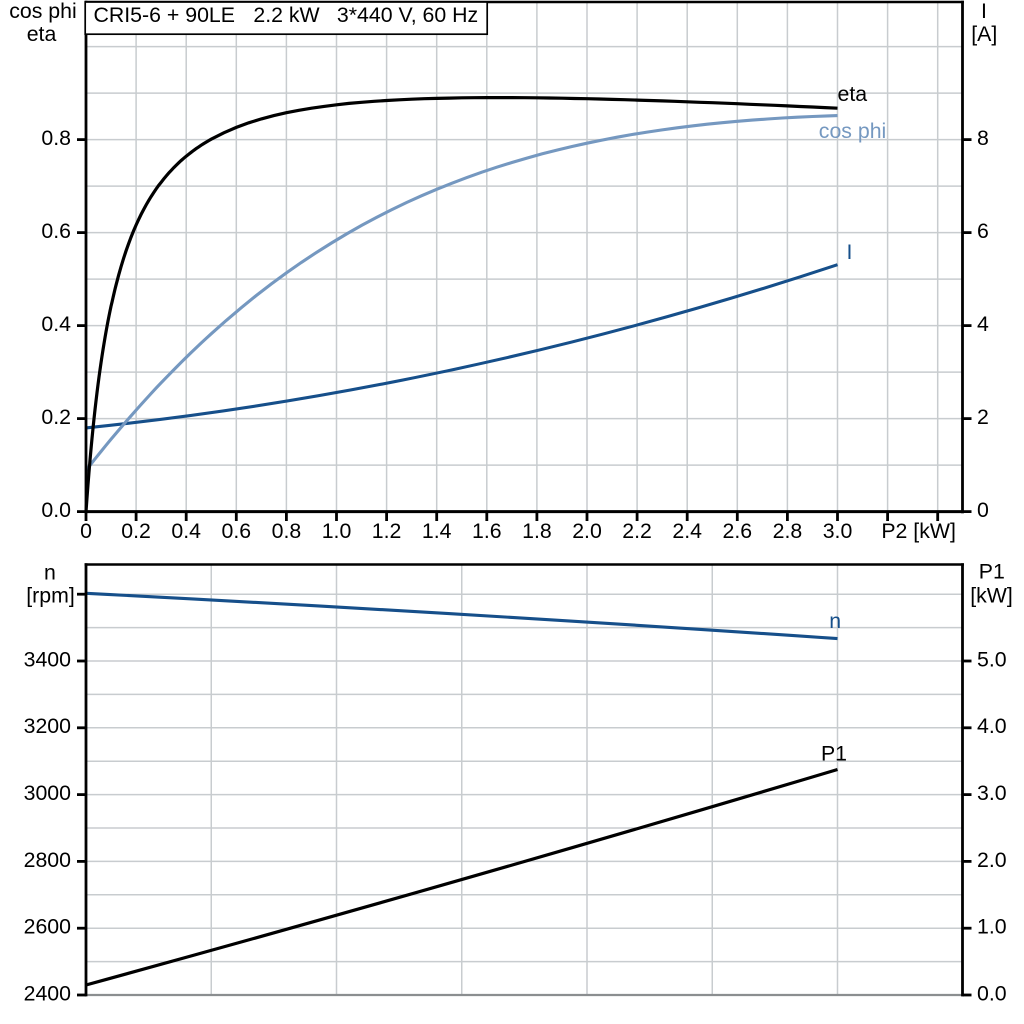 The image size is (1024, 1024). What do you see at coordinates (50, 595) in the screenshot?
I see `svg-text: [rpm]` at bounding box center [50, 595].